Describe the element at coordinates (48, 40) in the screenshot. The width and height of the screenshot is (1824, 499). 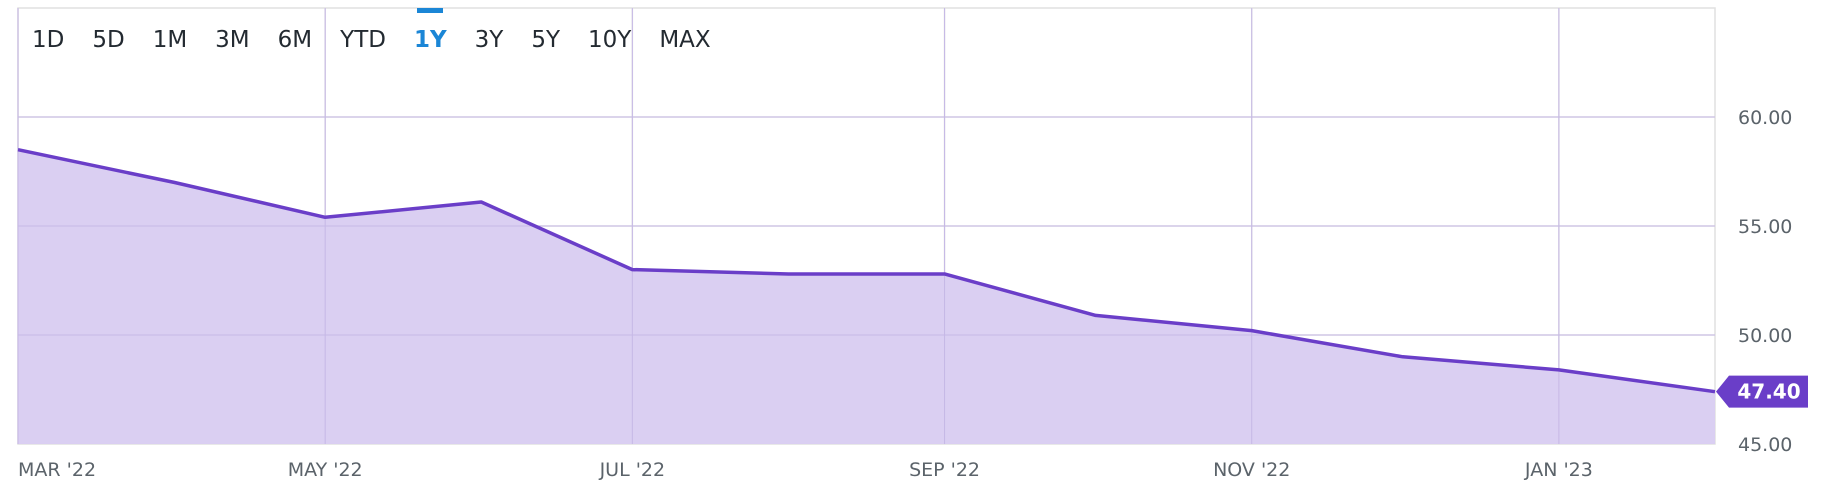
I see `range-option-1d: 1D` at that location.